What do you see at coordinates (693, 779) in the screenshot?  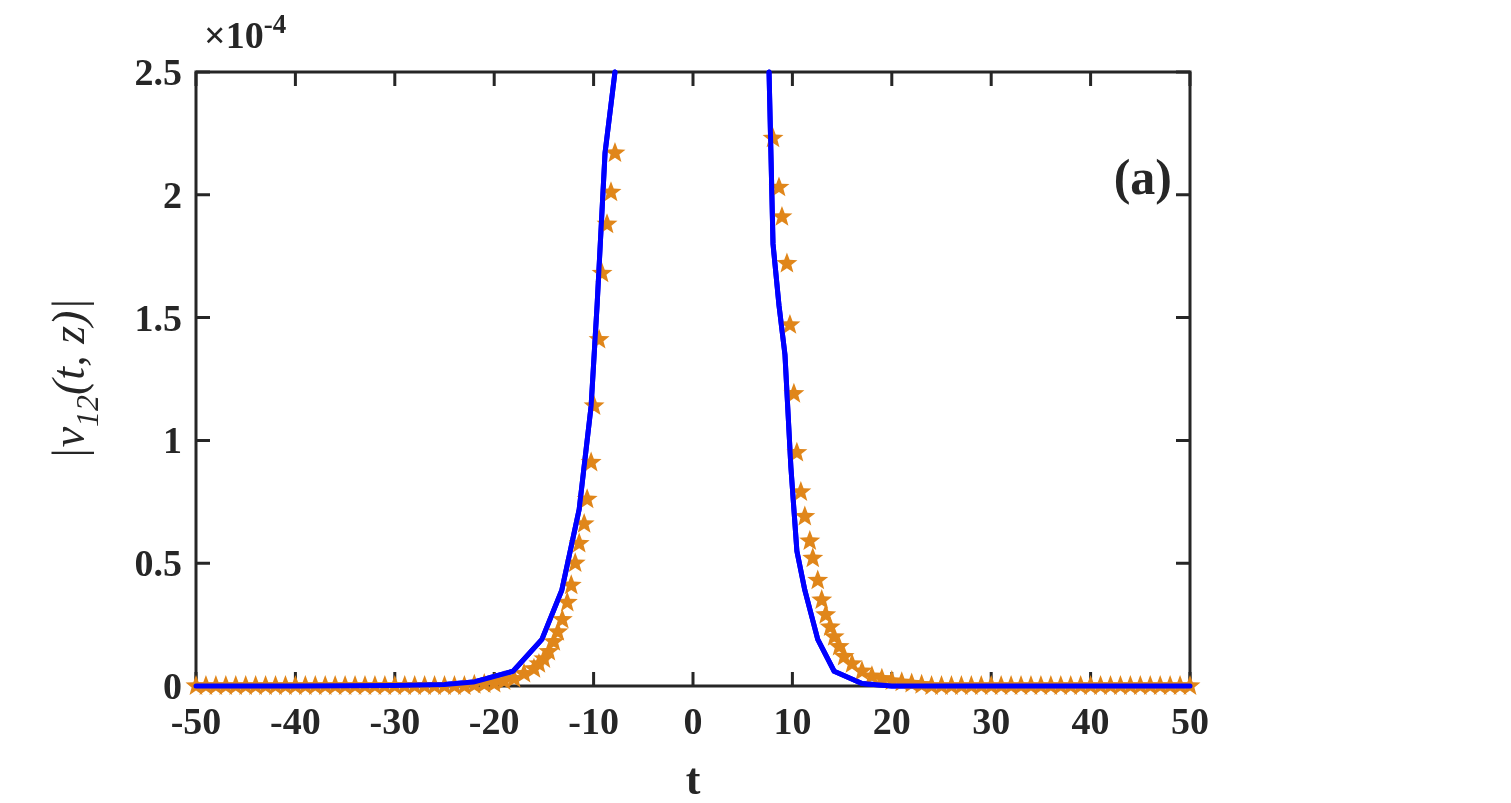 I see `x-axis-title: t` at bounding box center [693, 779].